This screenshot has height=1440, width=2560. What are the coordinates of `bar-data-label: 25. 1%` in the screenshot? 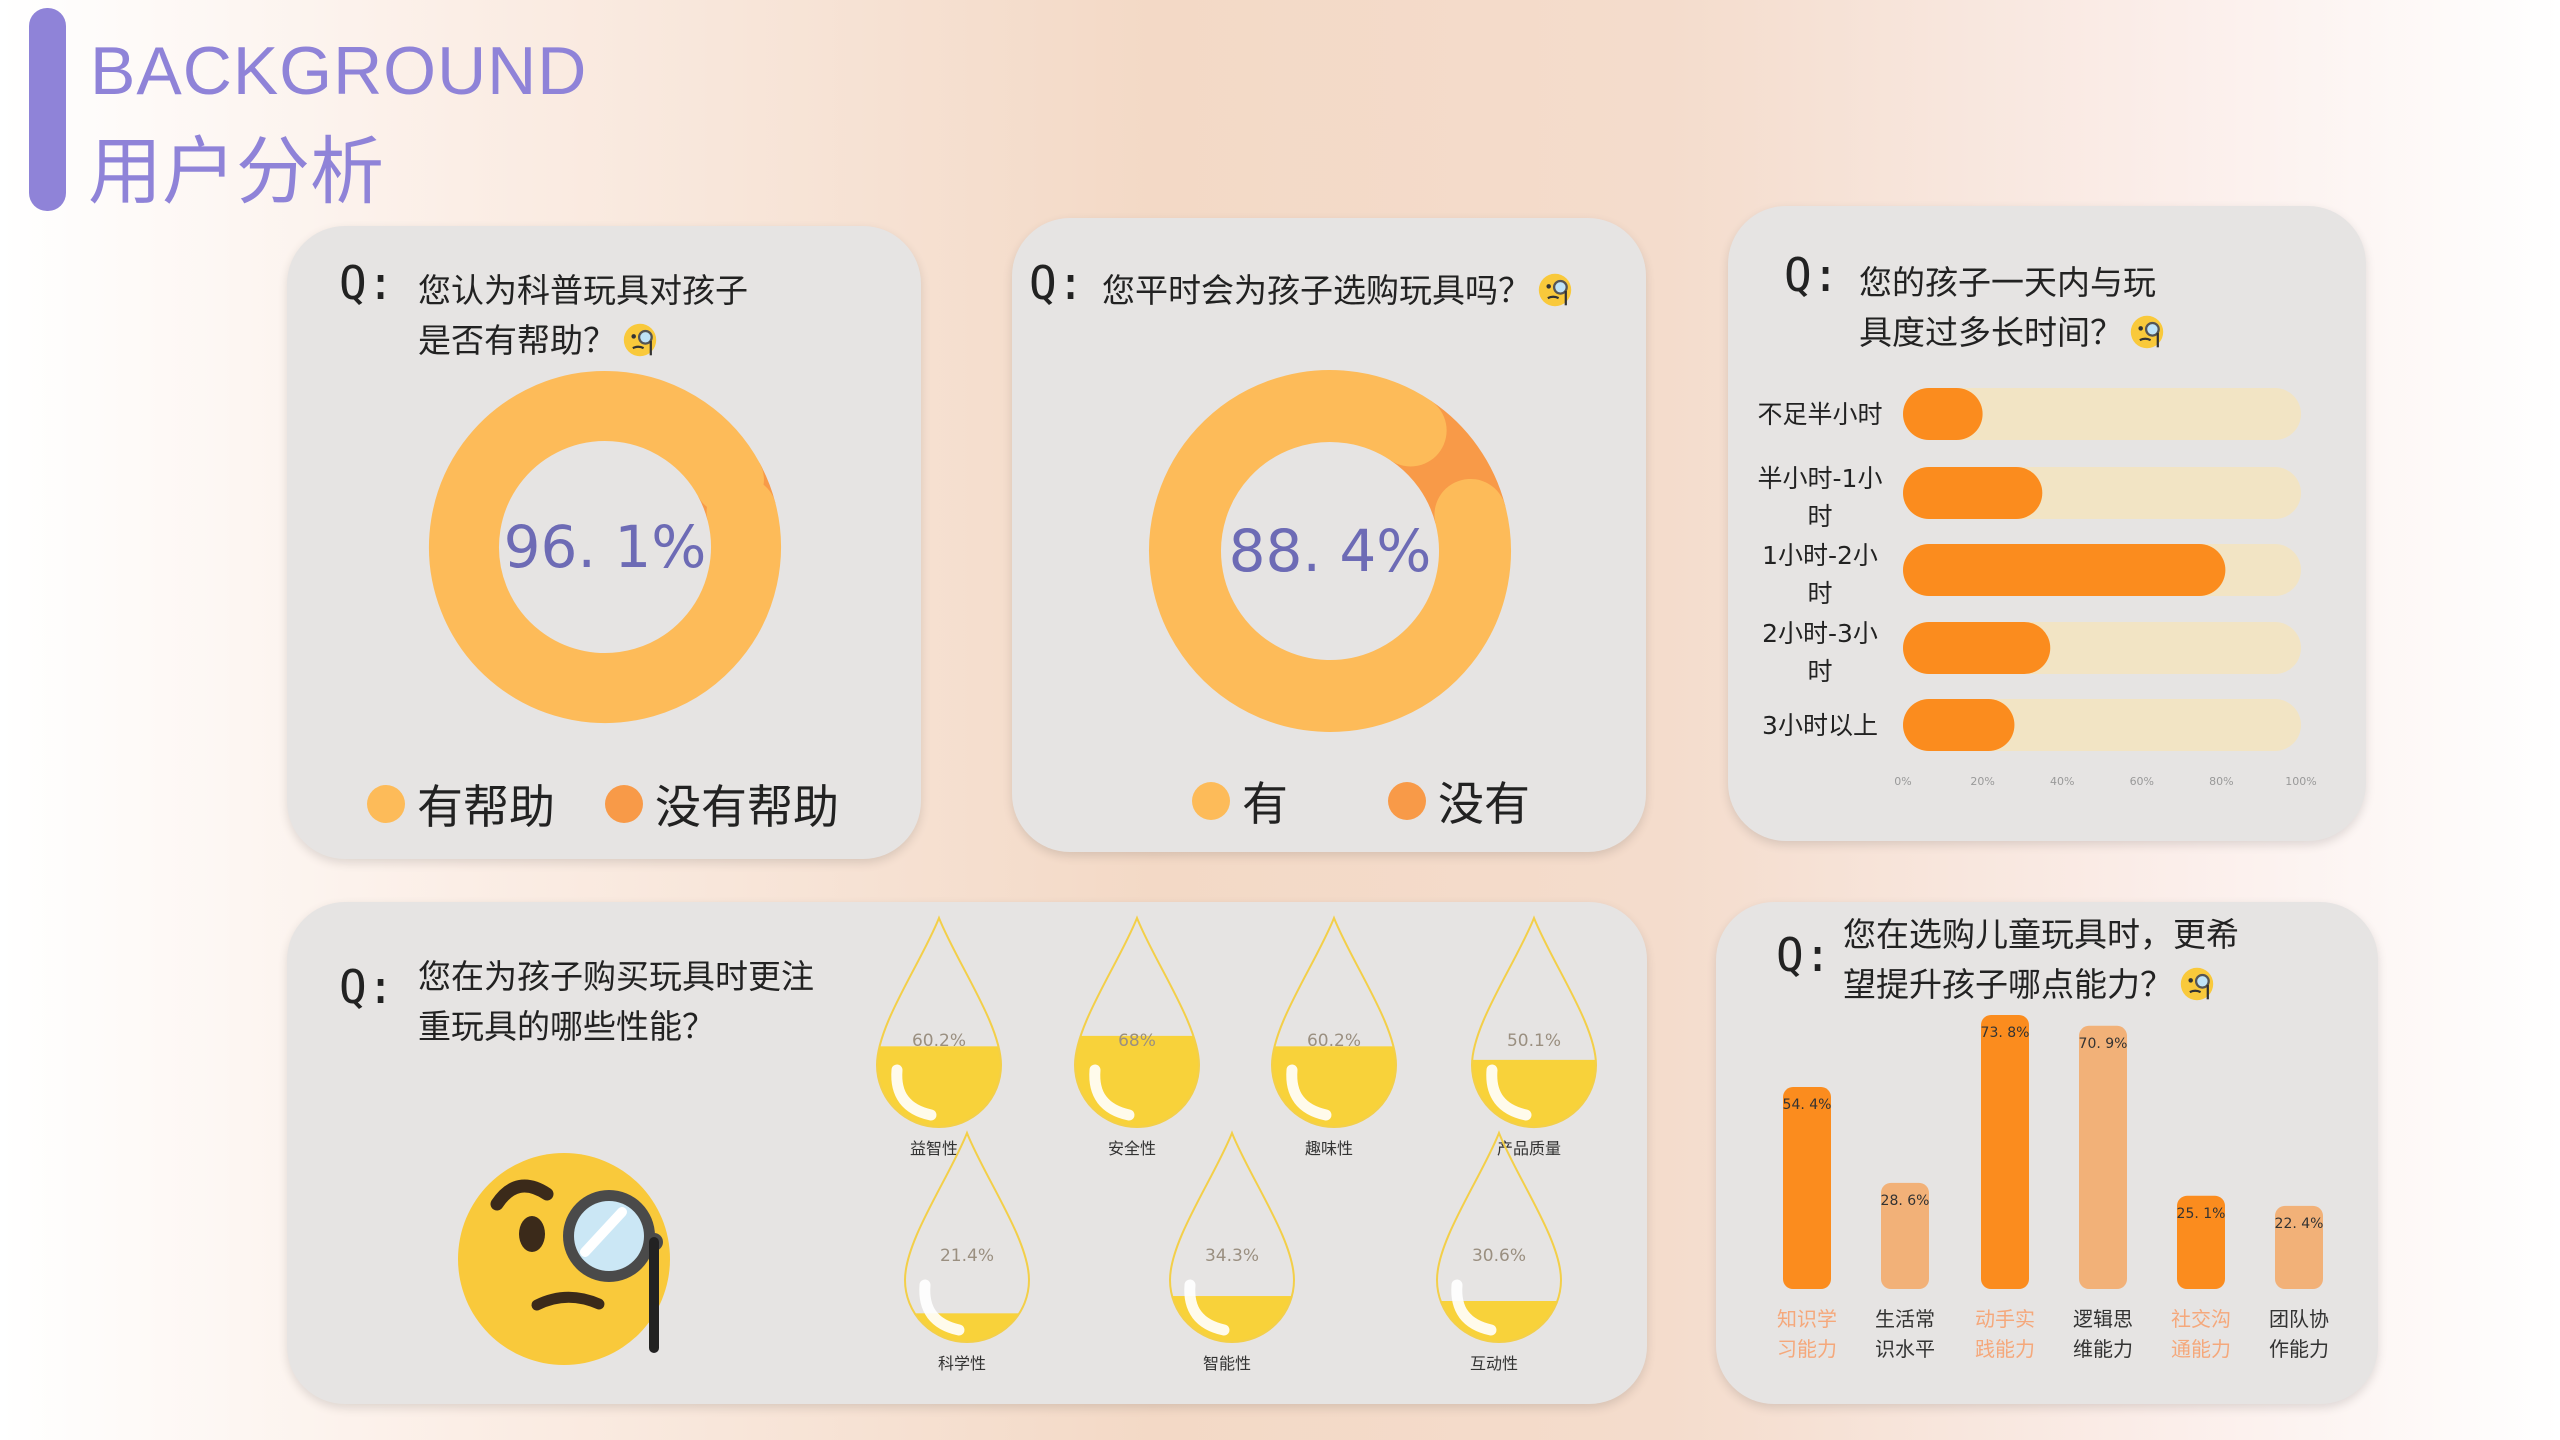 It's located at (2201, 1214).